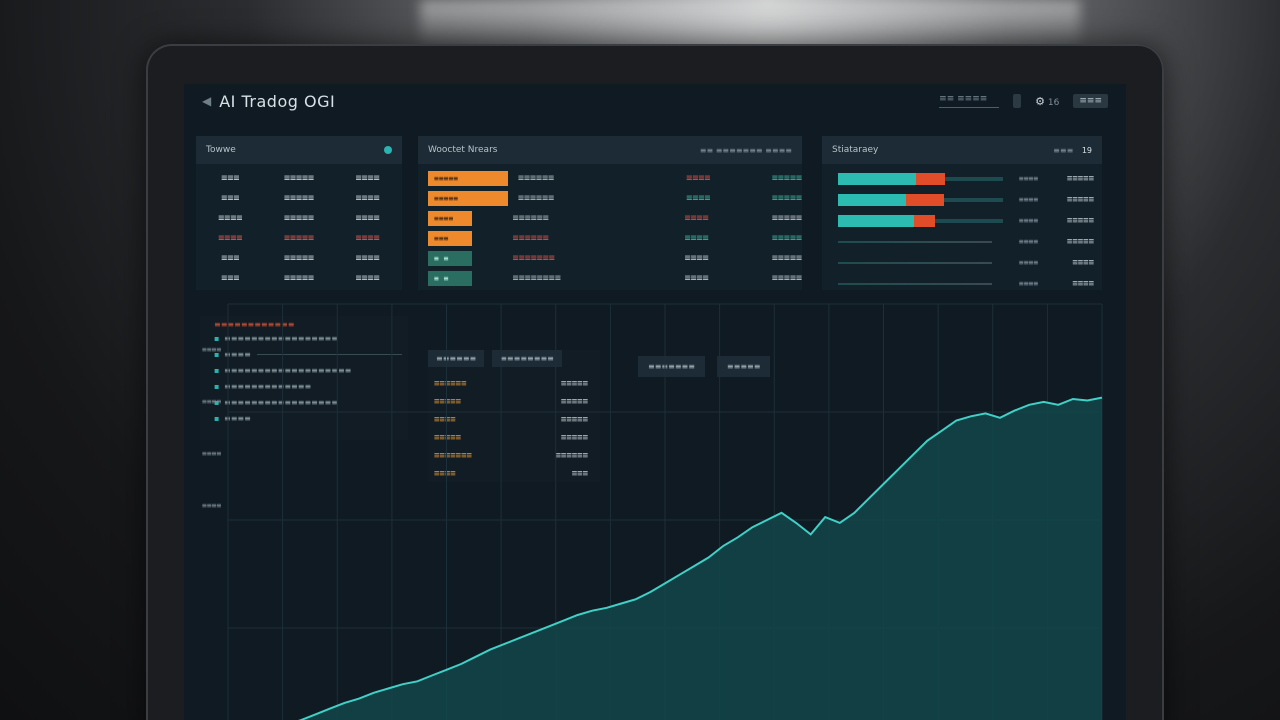 The image size is (1280, 720). I want to click on chart-tab-2: ≡≡≡≡≡, so click(743, 366).